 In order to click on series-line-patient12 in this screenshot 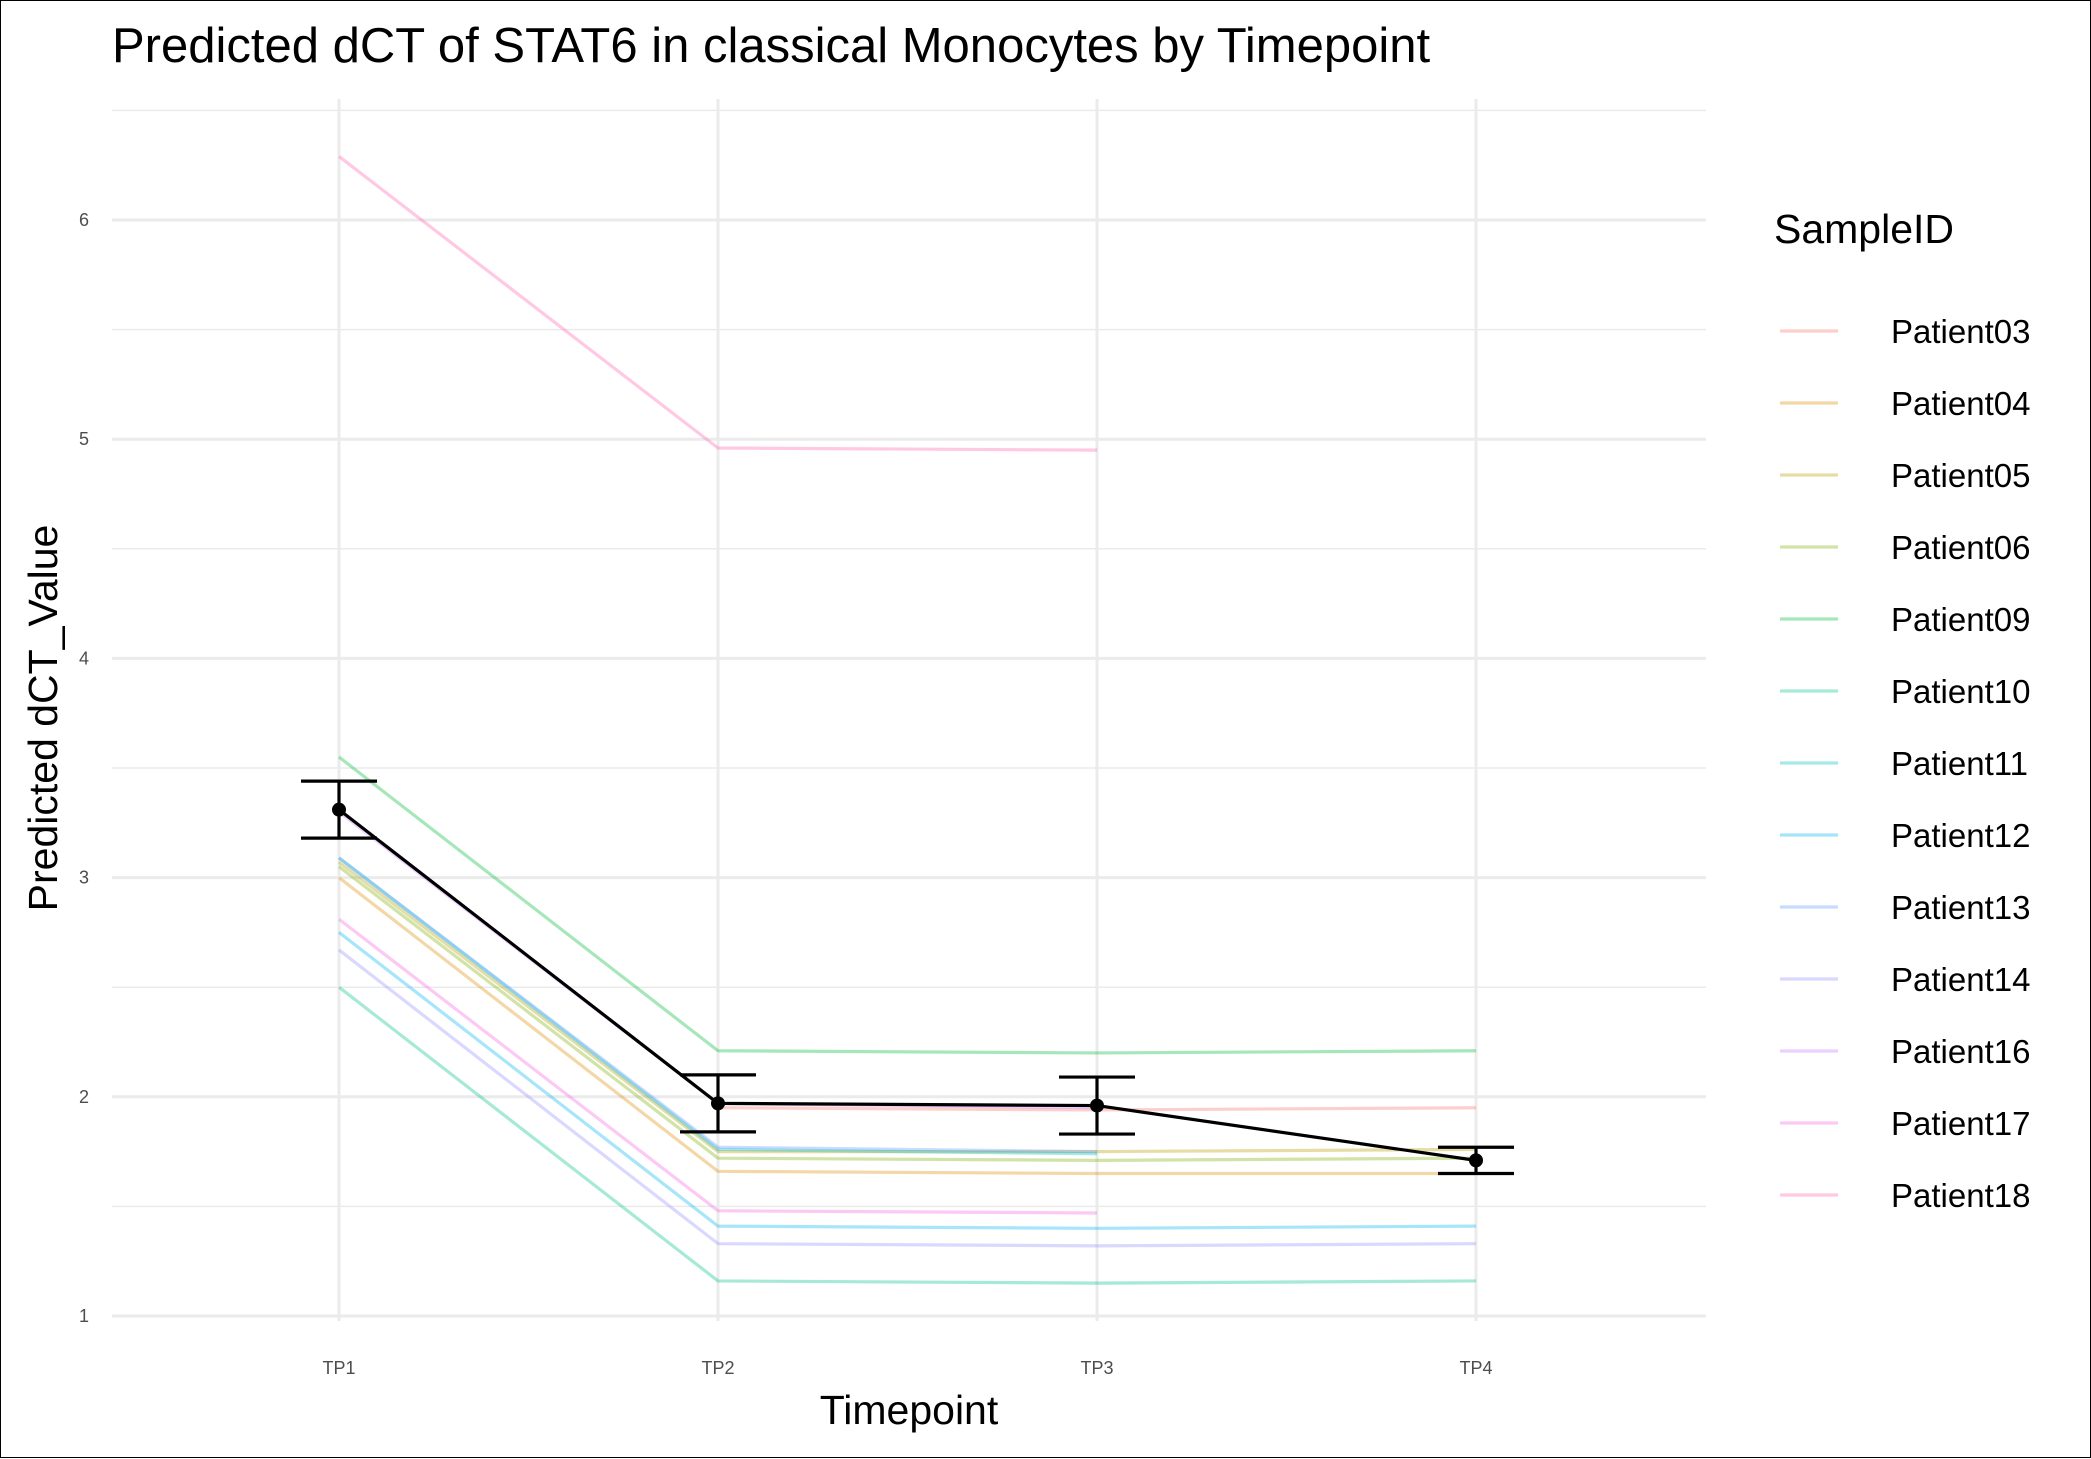, I will do `click(907, 1080)`.